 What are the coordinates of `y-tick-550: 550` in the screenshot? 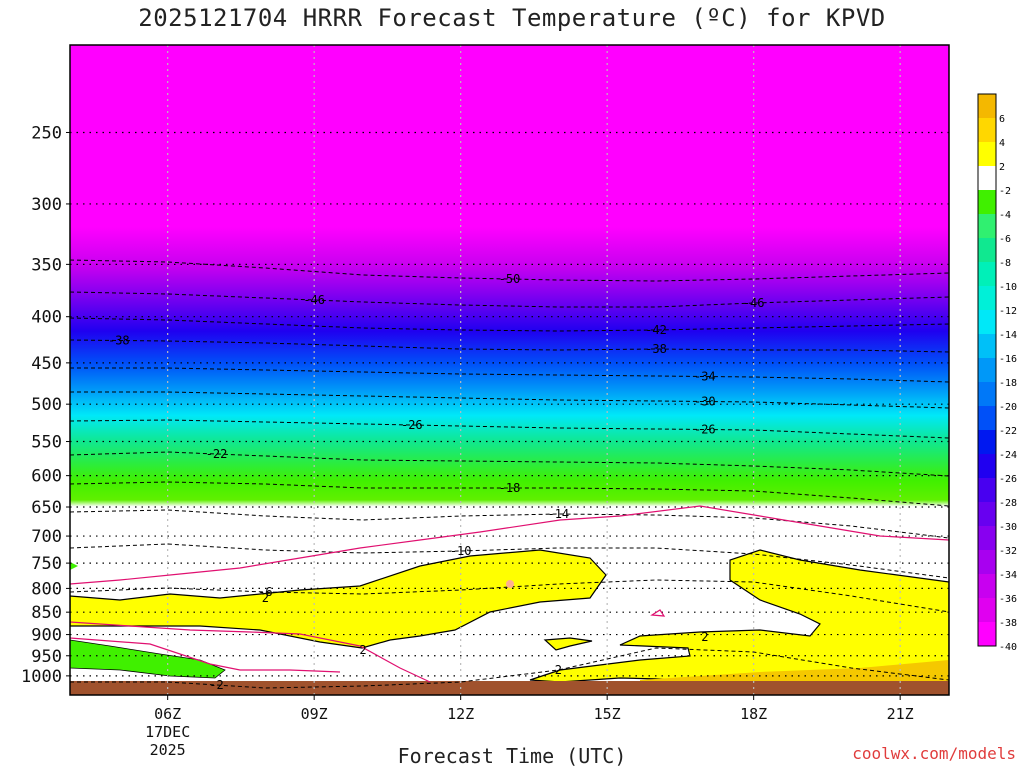 It's located at (46, 443).